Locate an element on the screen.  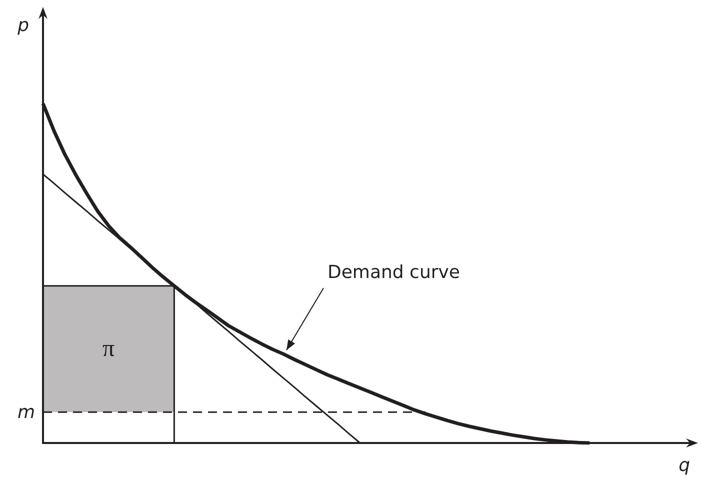
y-axis-title: p is located at coordinates (22, 25).